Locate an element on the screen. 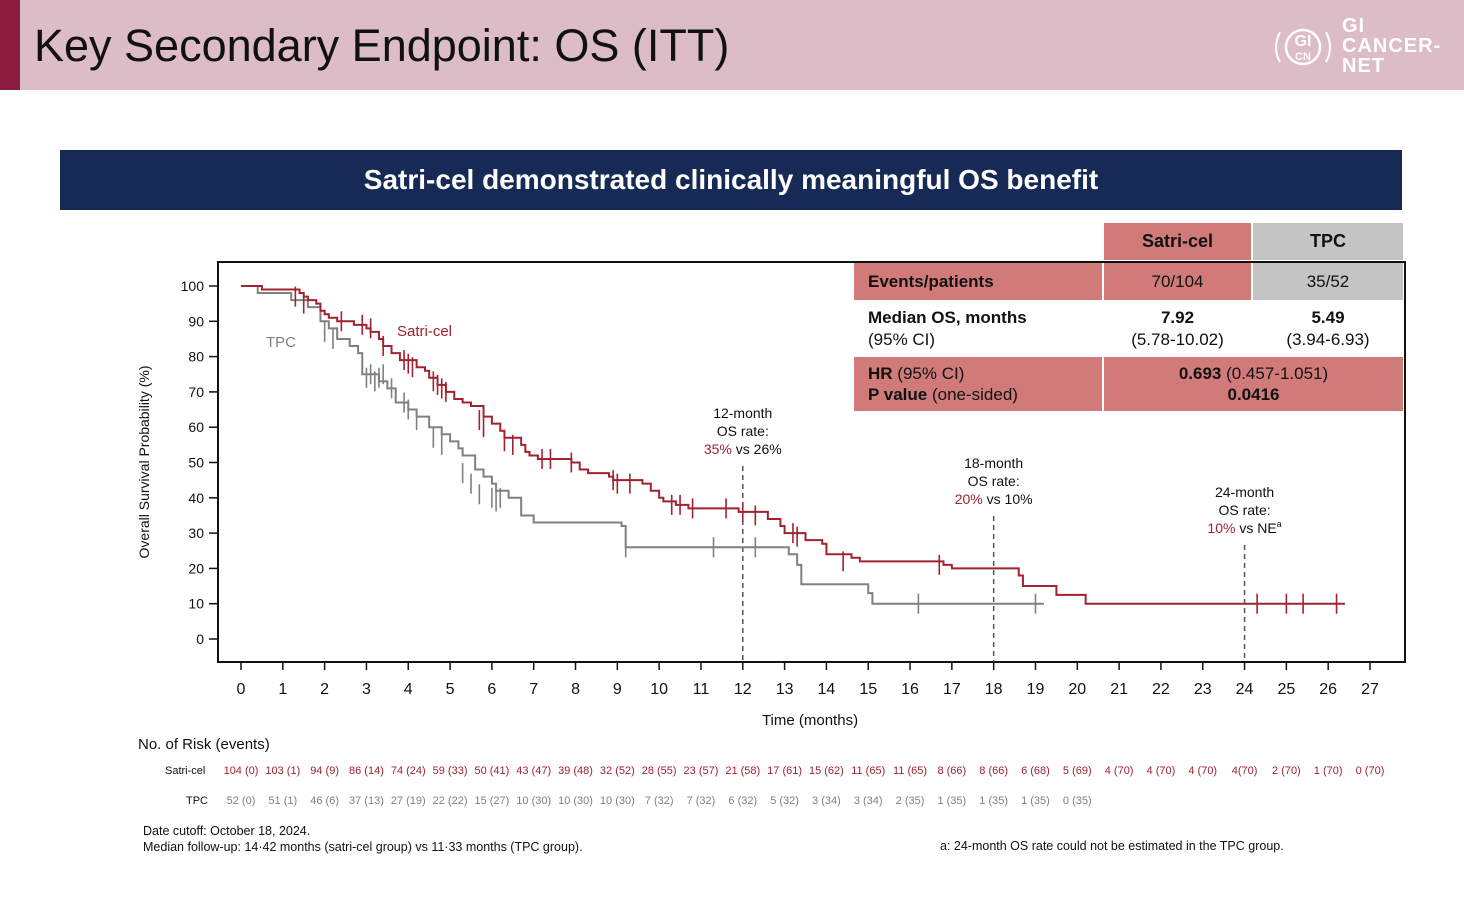 The image size is (1464, 900). annotation-title: 18-month is located at coordinates (993, 463).